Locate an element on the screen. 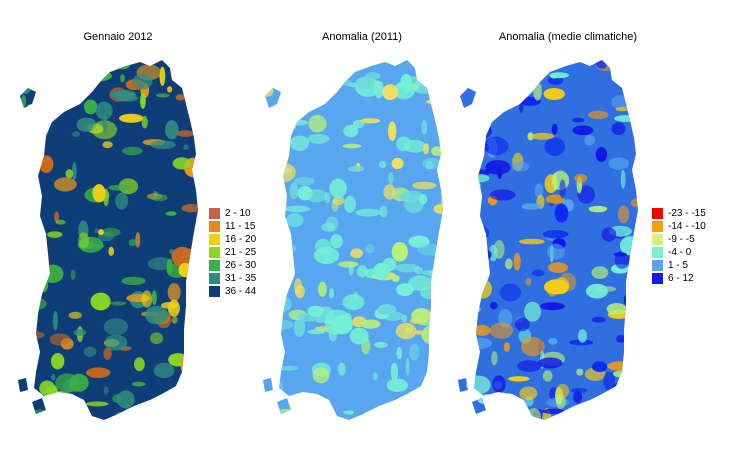 This screenshot has width=730, height=450. legend-label: -4 - 0 is located at coordinates (680, 252).